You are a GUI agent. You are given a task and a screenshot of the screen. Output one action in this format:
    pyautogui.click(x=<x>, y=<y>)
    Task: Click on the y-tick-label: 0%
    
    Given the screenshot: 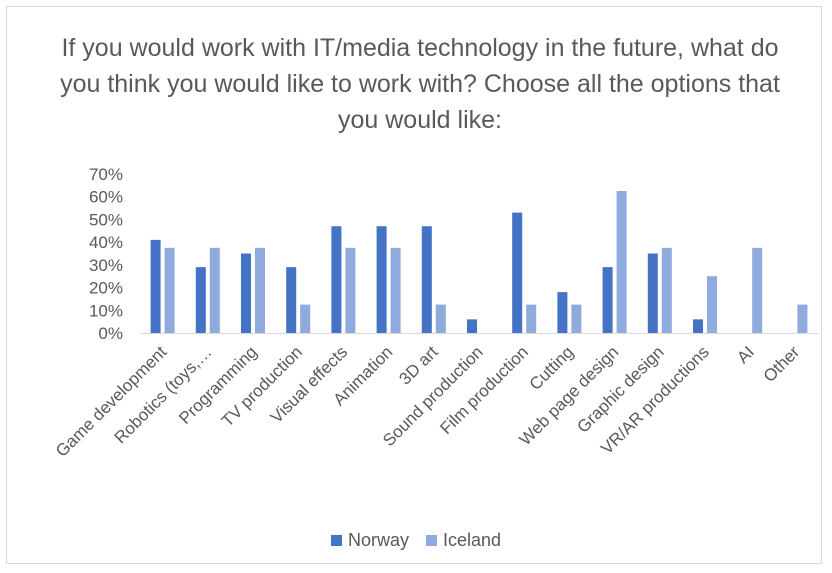 What is the action you would take?
    pyautogui.click(x=110, y=333)
    